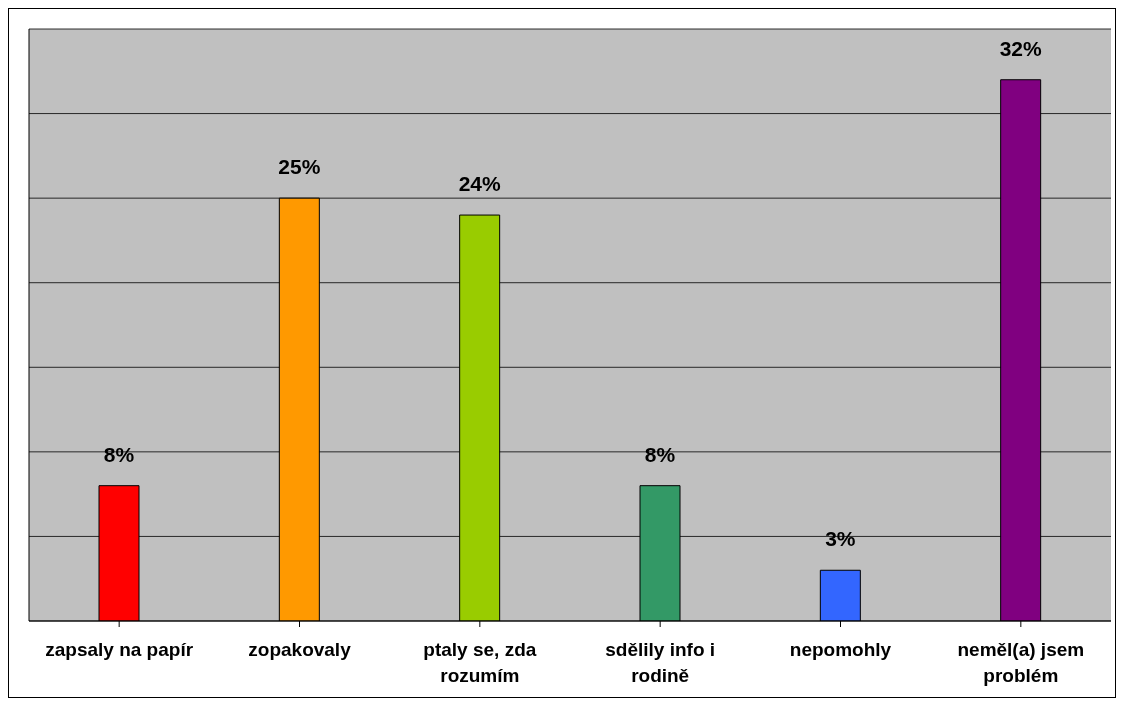 The width and height of the screenshot is (1124, 706). I want to click on data-label: 24%, so click(480, 184).